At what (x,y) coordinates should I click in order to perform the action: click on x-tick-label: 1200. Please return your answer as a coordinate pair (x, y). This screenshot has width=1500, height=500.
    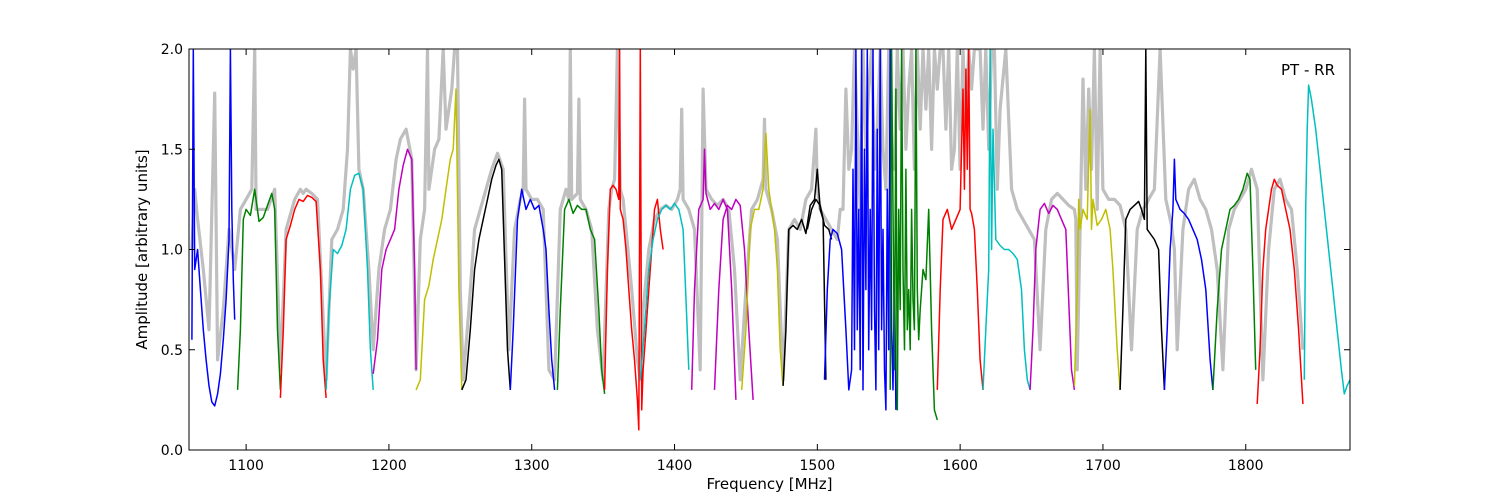
    Looking at the image, I should click on (389, 466).